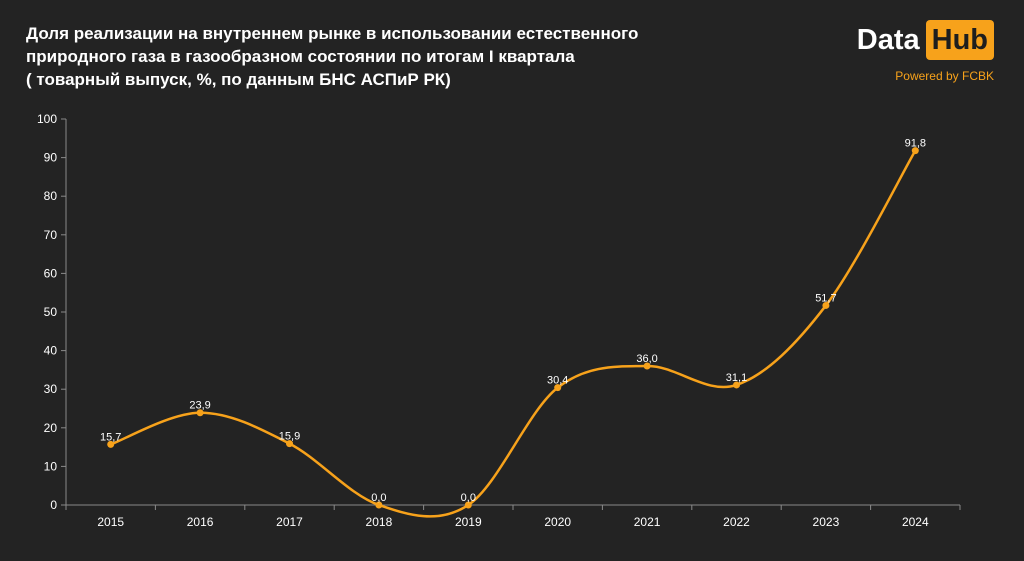 The image size is (1024, 561). What do you see at coordinates (468, 522) in the screenshot?
I see `x-tick-label-2019: 2019` at bounding box center [468, 522].